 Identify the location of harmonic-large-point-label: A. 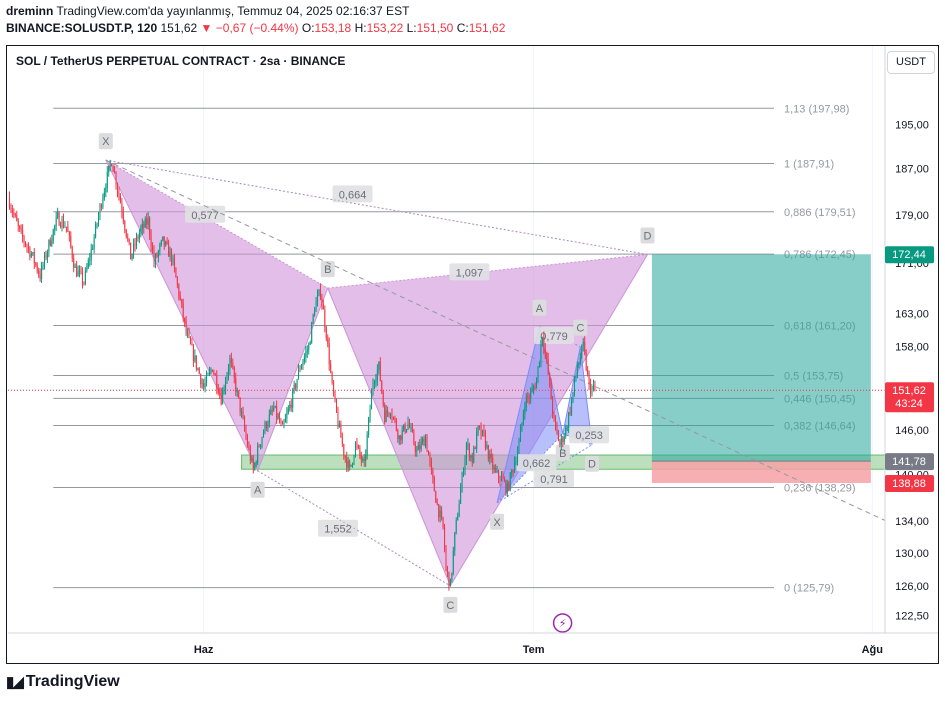
(258, 491).